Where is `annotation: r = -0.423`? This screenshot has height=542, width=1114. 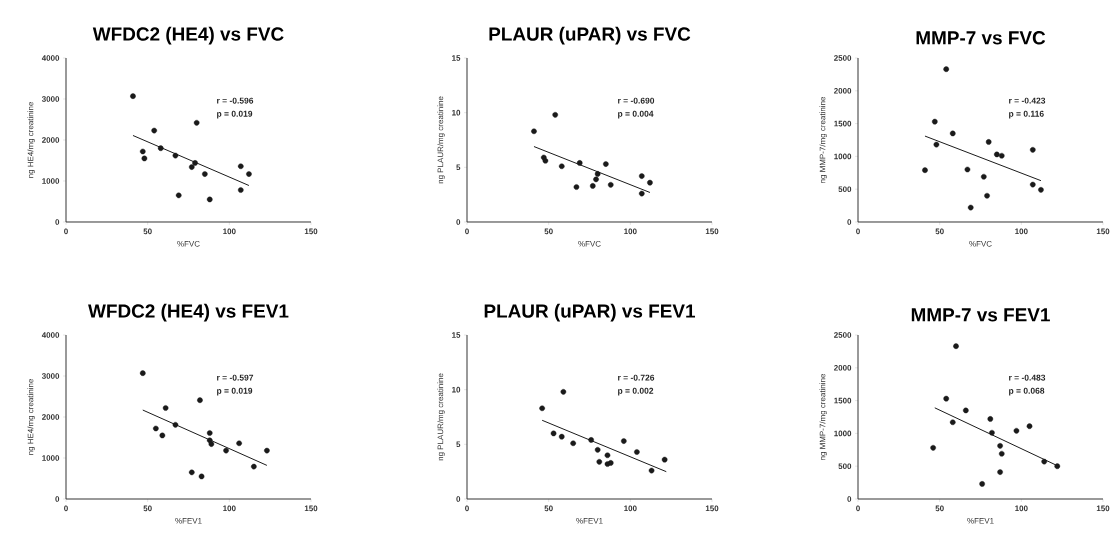 annotation: r = -0.423 is located at coordinates (1027, 100).